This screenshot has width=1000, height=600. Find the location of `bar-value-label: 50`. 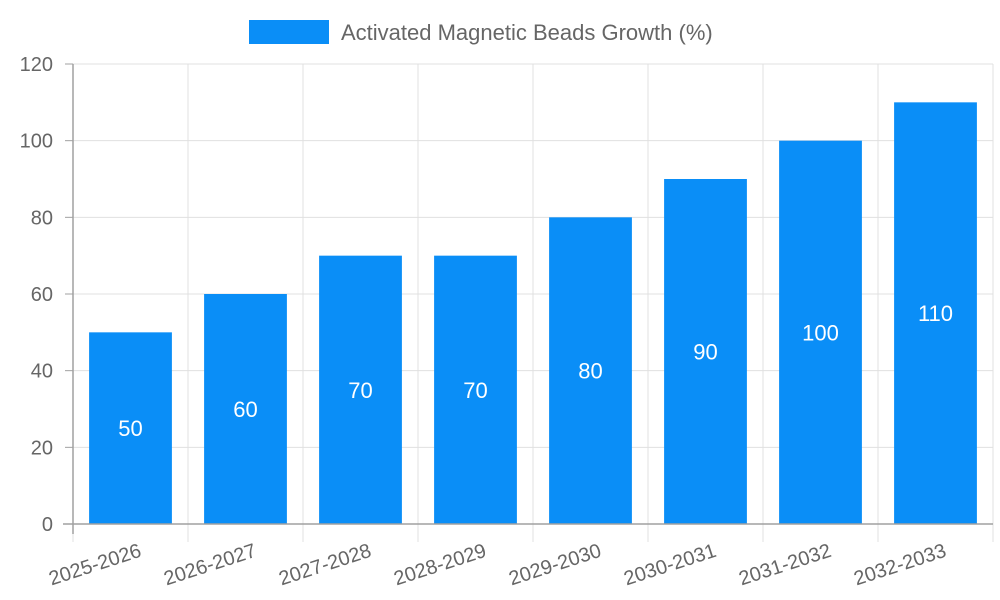

bar-value-label: 50 is located at coordinates (130, 428).